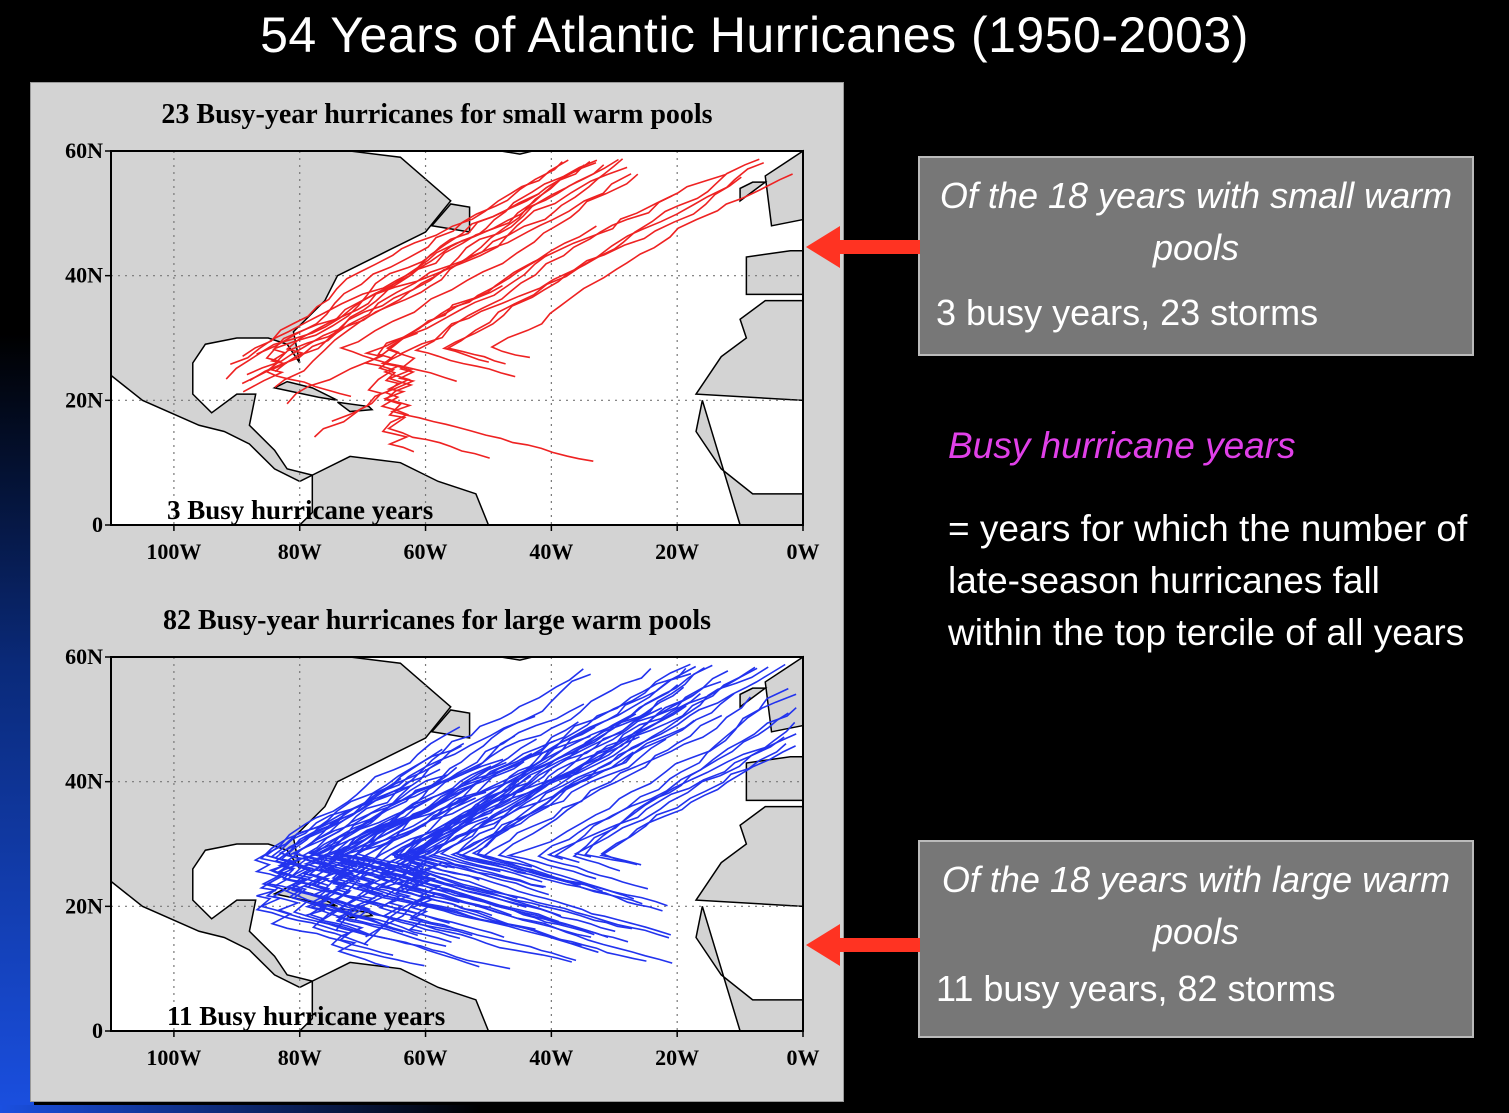 The image size is (1509, 1113). I want to click on callout-small-body: 3 busy years, 23 storms, so click(1127, 312).